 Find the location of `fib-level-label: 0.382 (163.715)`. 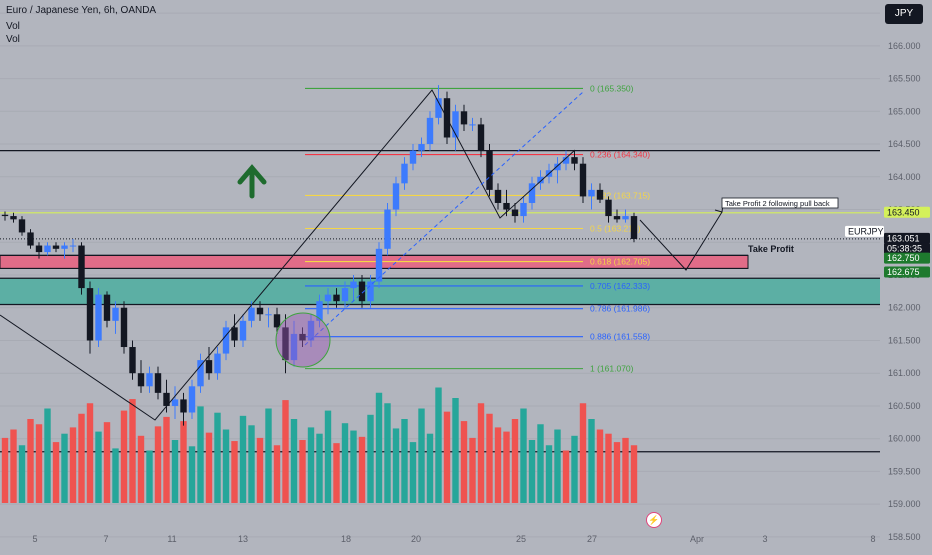

fib-level-label: 0.382 (163.715) is located at coordinates (620, 195).